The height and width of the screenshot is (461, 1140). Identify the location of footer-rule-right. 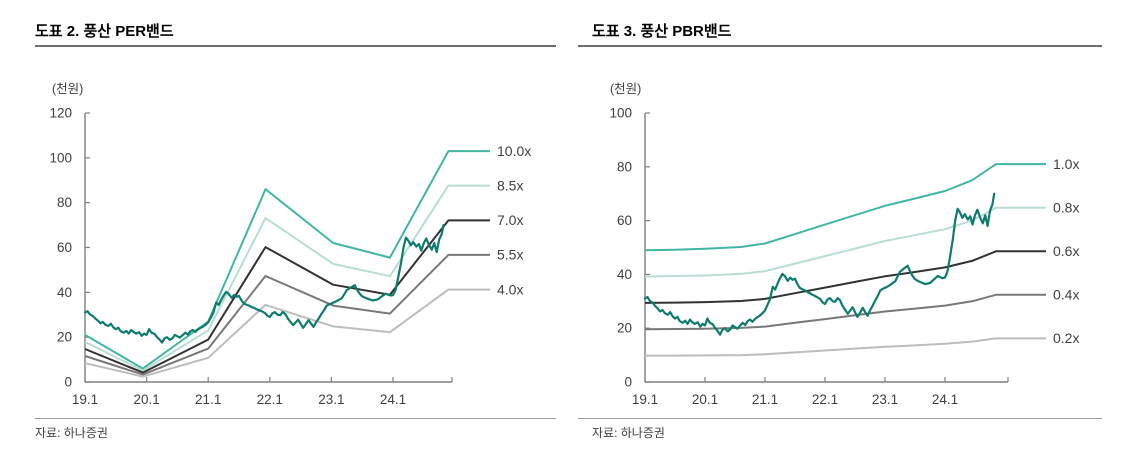
(840, 418).